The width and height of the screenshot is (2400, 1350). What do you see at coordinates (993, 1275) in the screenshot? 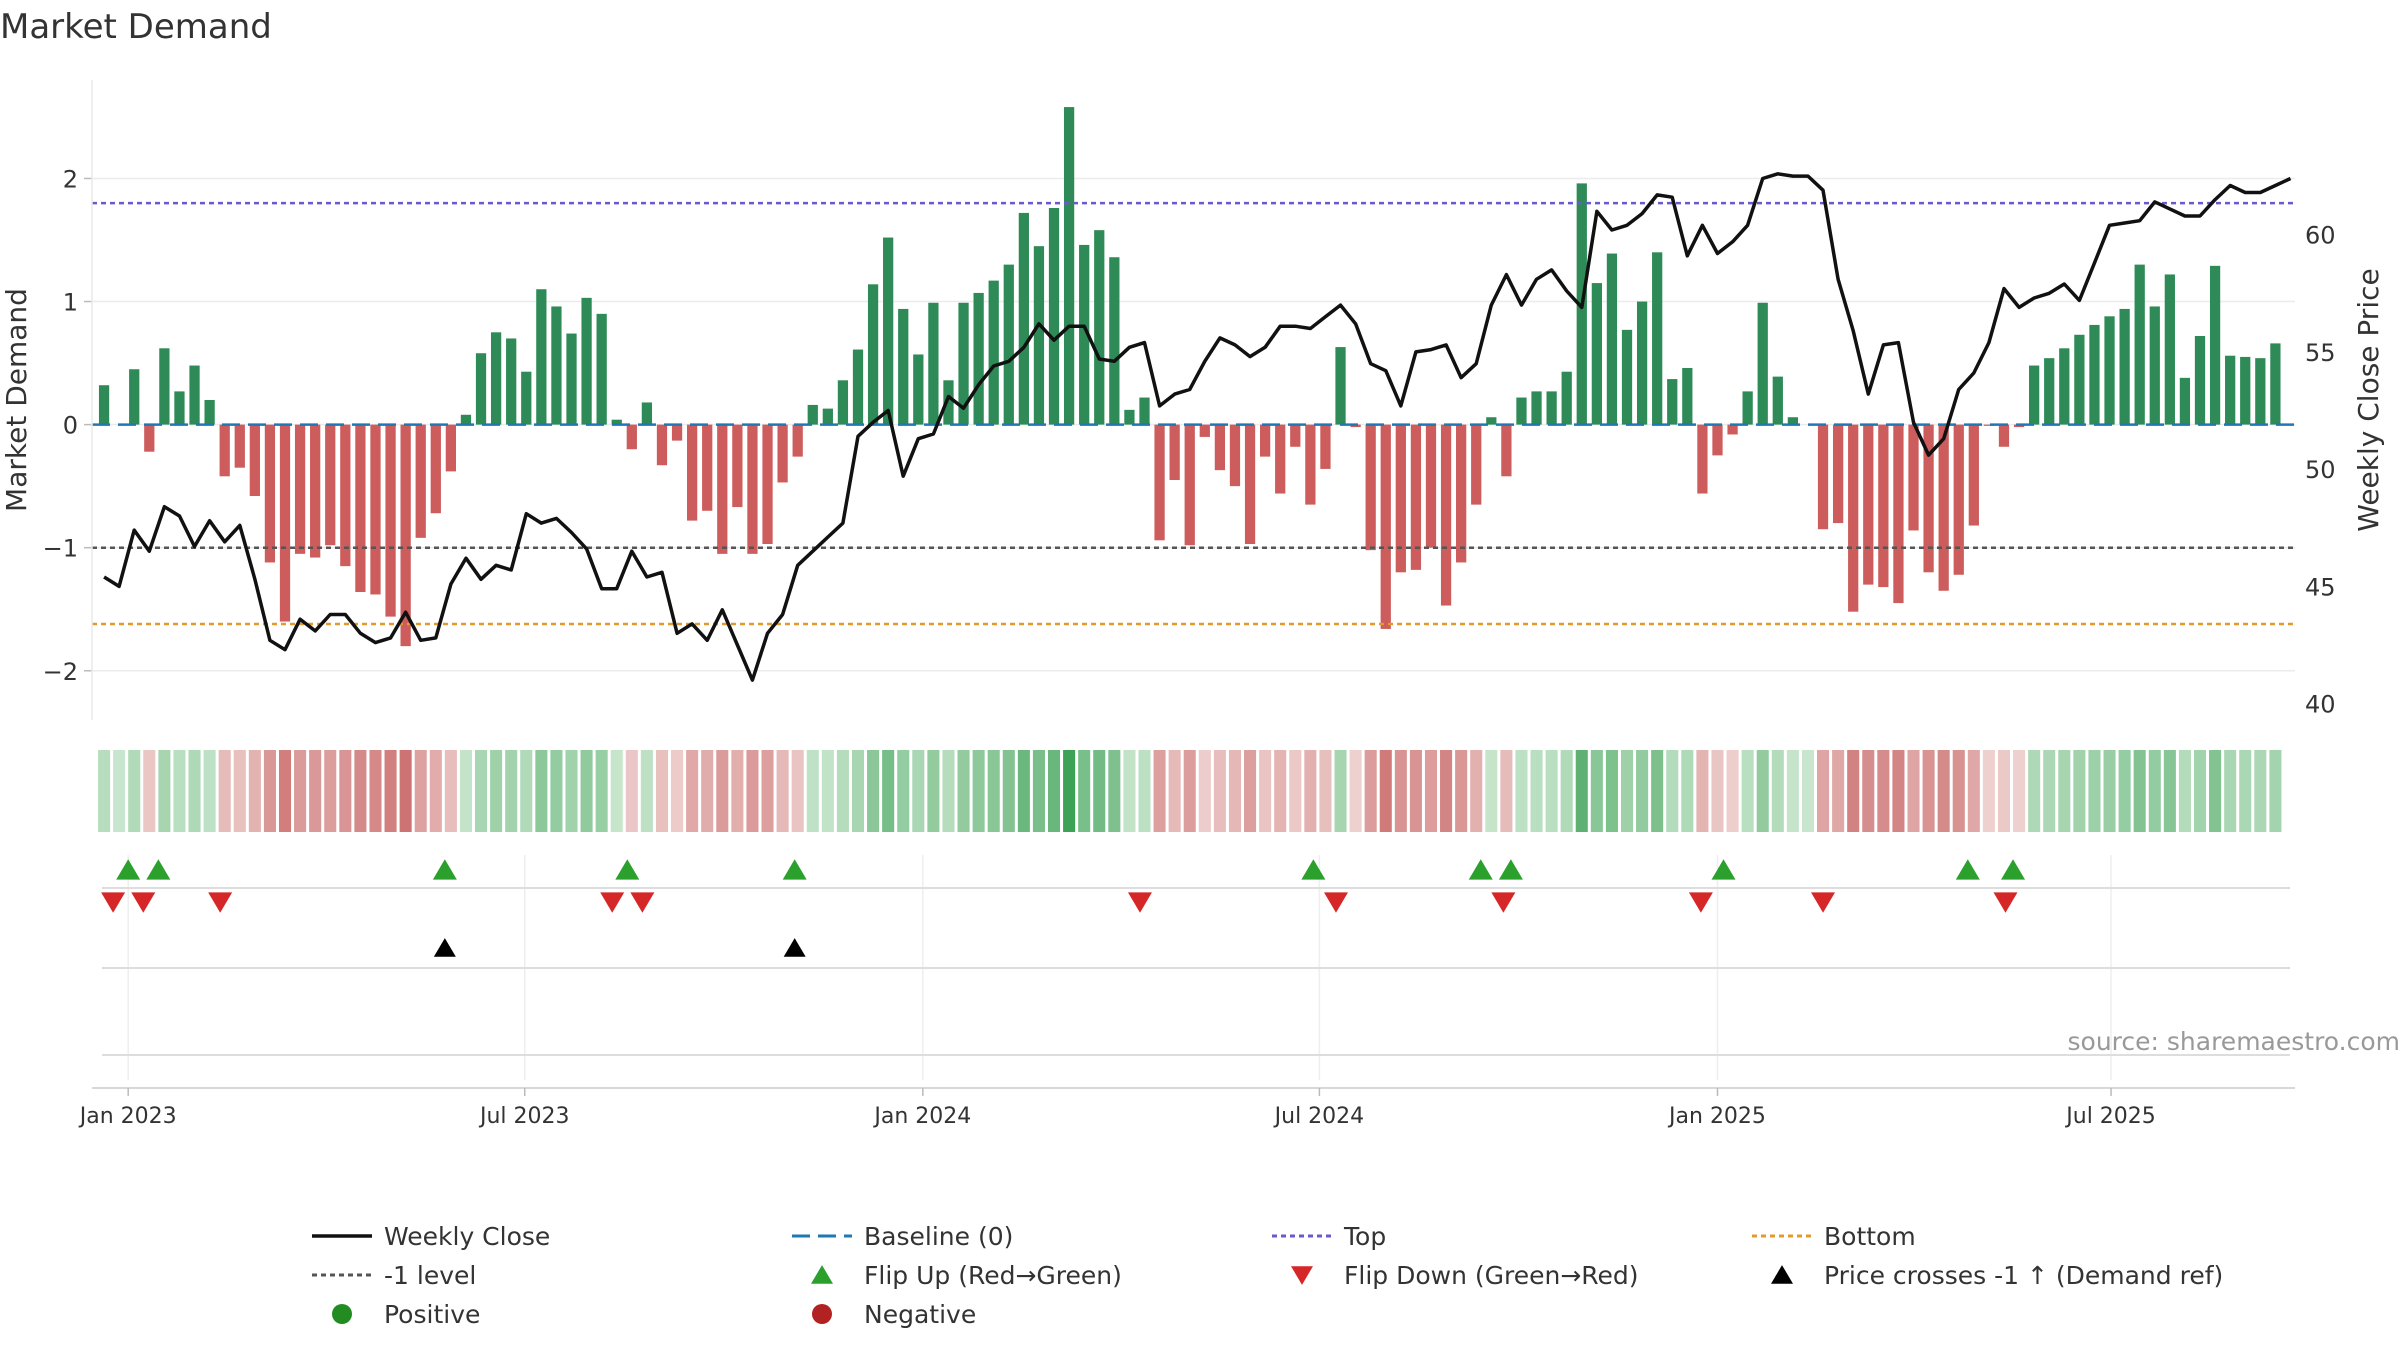
I see `legend-label: Flip Up (Red→Green)` at bounding box center [993, 1275].